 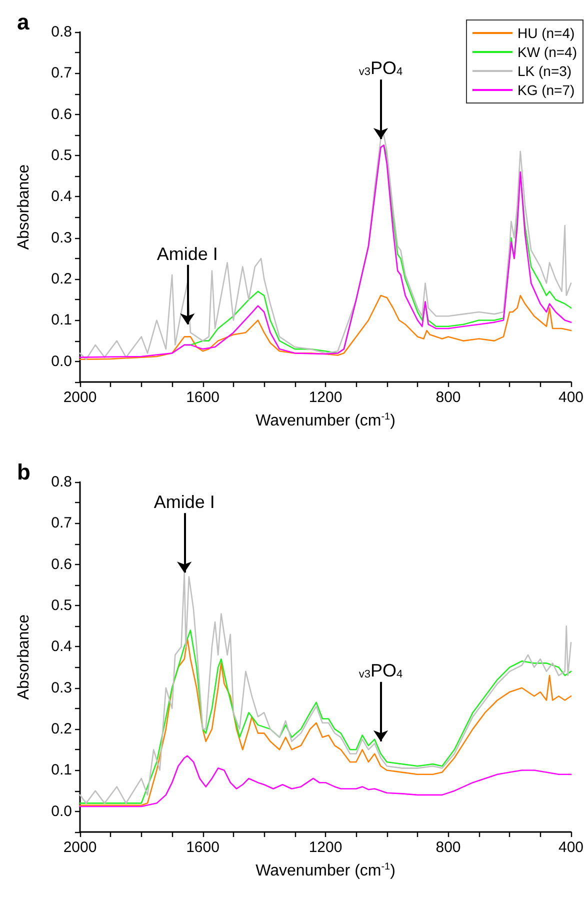 What do you see at coordinates (544, 71) in the screenshot?
I see `legend-label: LK (n=3)` at bounding box center [544, 71].